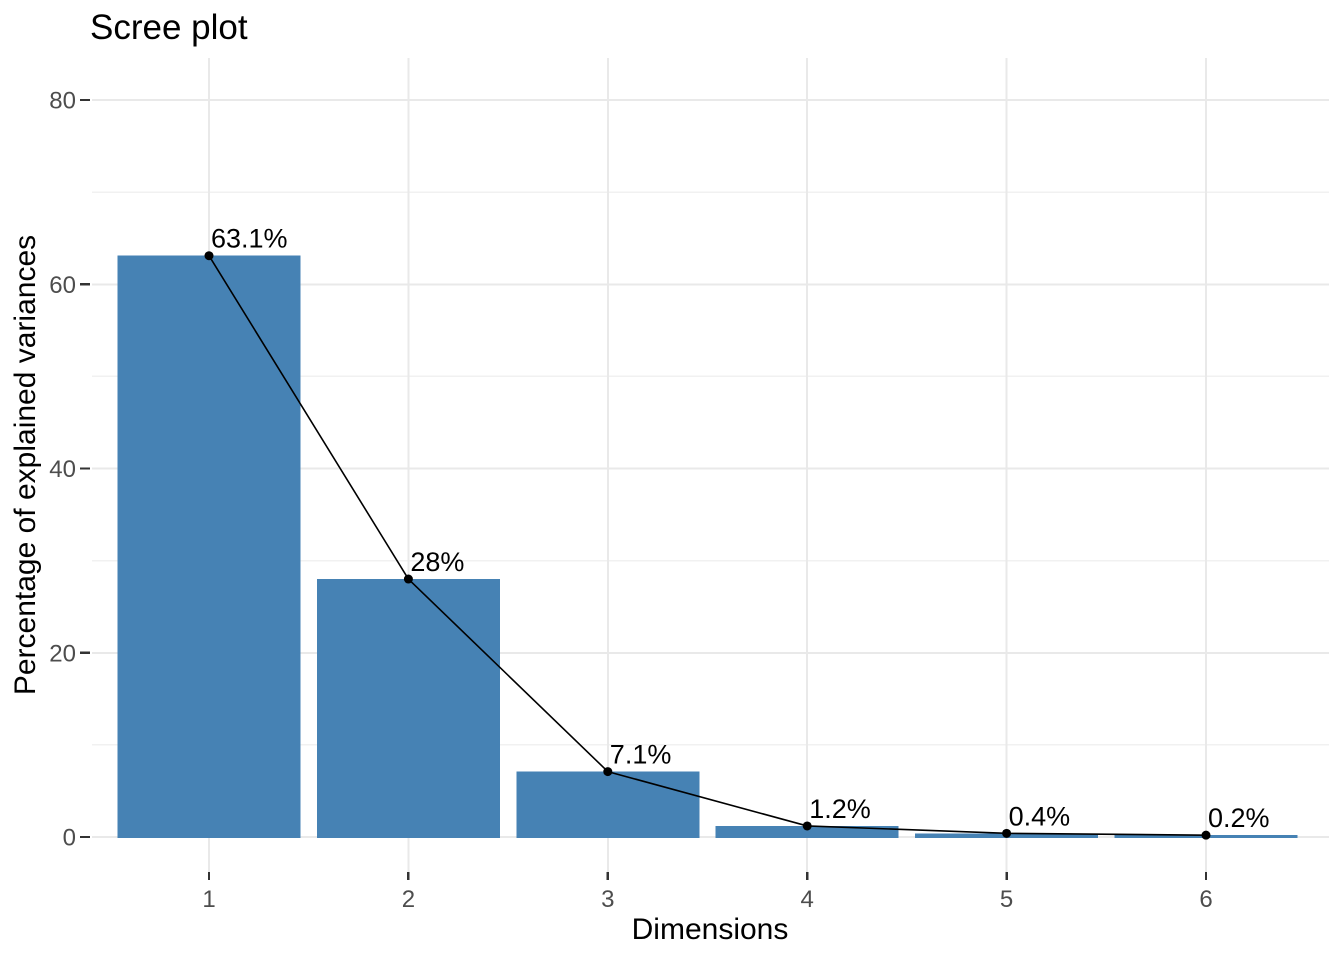 The width and height of the screenshot is (1344, 960). Describe the element at coordinates (208, 899) in the screenshot. I see `x-tick-label: 1` at that location.